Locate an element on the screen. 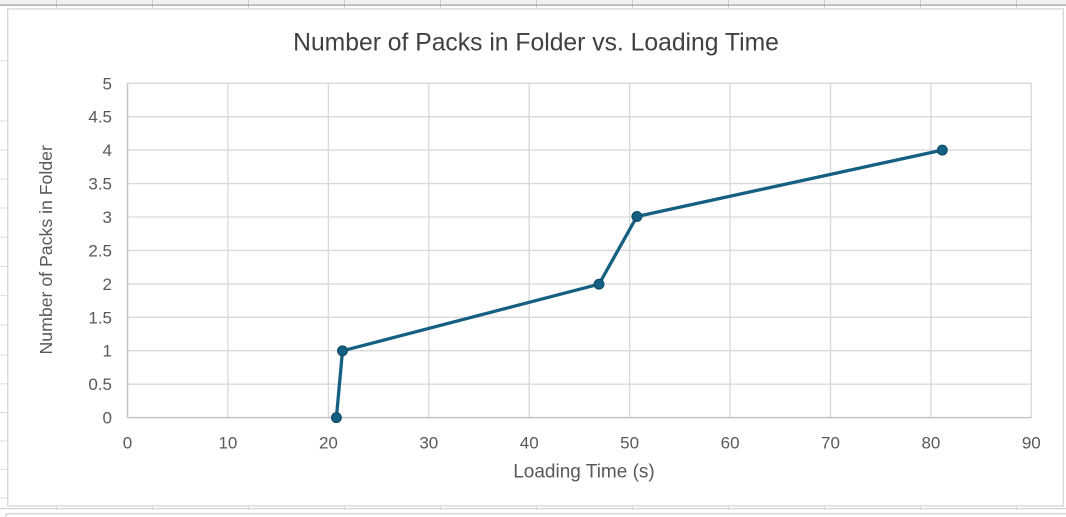  svg-text: 2 is located at coordinates (107, 284).